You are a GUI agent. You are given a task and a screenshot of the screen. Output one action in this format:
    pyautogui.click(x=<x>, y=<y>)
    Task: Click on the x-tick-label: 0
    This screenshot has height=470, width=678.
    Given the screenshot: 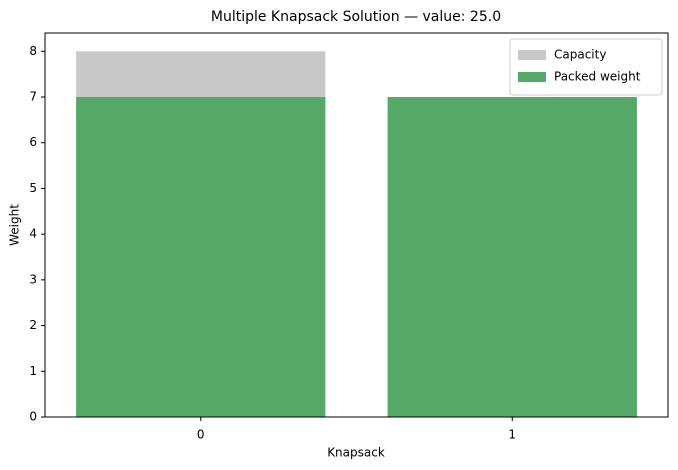 What is the action you would take?
    pyautogui.click(x=201, y=435)
    